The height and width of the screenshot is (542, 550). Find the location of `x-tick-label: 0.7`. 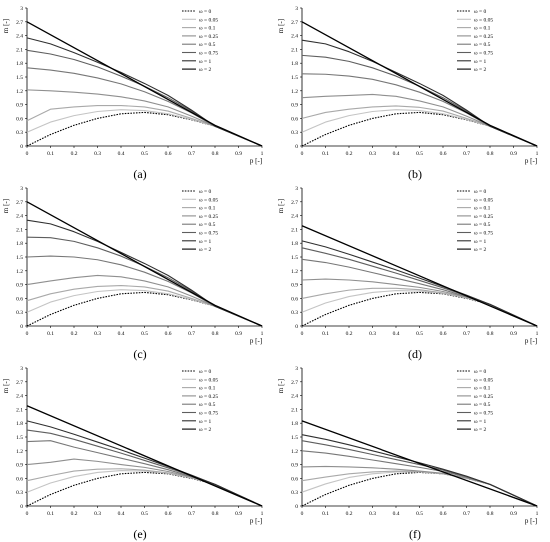

x-tick-label: 0.7 is located at coordinates (191, 514).